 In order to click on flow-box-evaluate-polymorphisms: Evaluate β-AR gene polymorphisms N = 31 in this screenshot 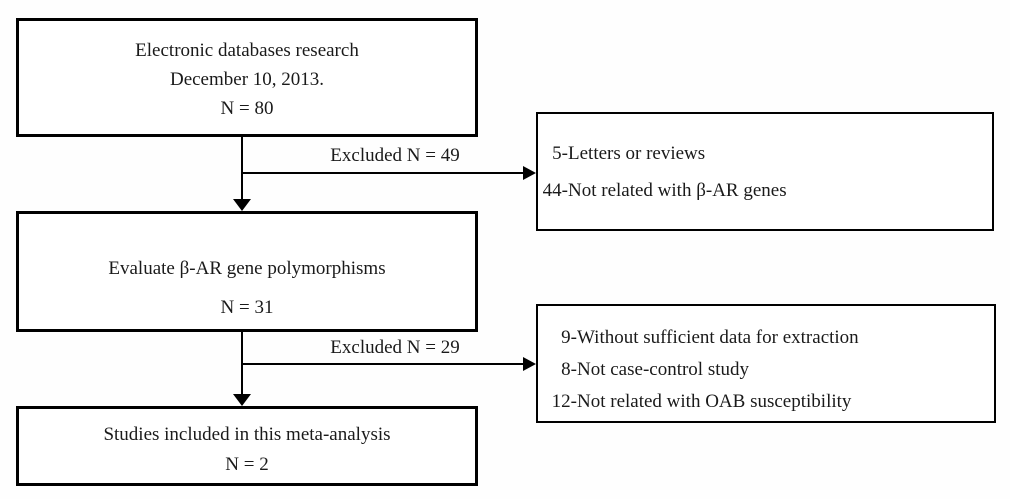, I will do `click(247, 271)`.